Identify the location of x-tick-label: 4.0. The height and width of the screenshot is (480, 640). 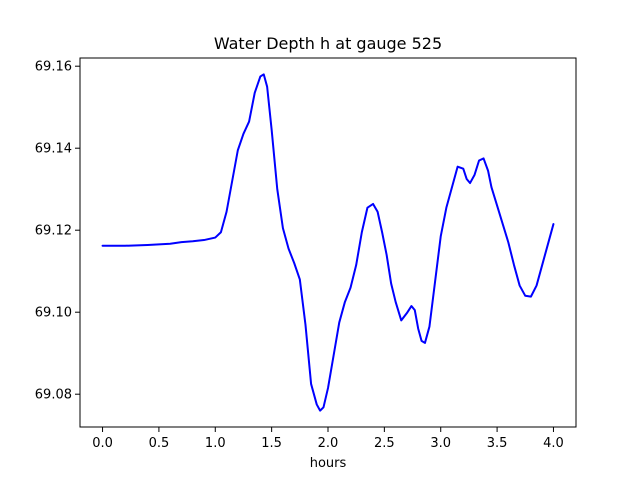
(553, 443).